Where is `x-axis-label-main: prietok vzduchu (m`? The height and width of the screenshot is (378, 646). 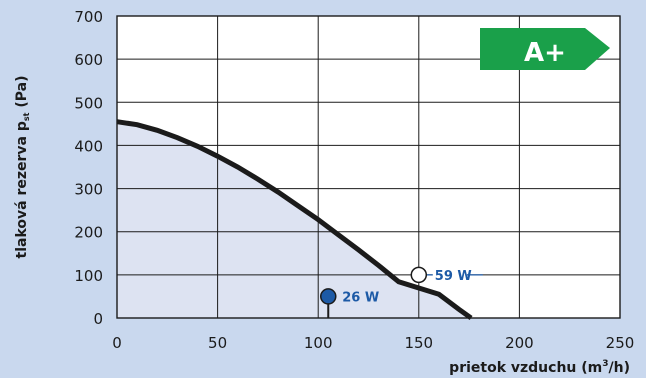 x-axis-label-main: prietok vzduchu (m is located at coordinates (525, 368).